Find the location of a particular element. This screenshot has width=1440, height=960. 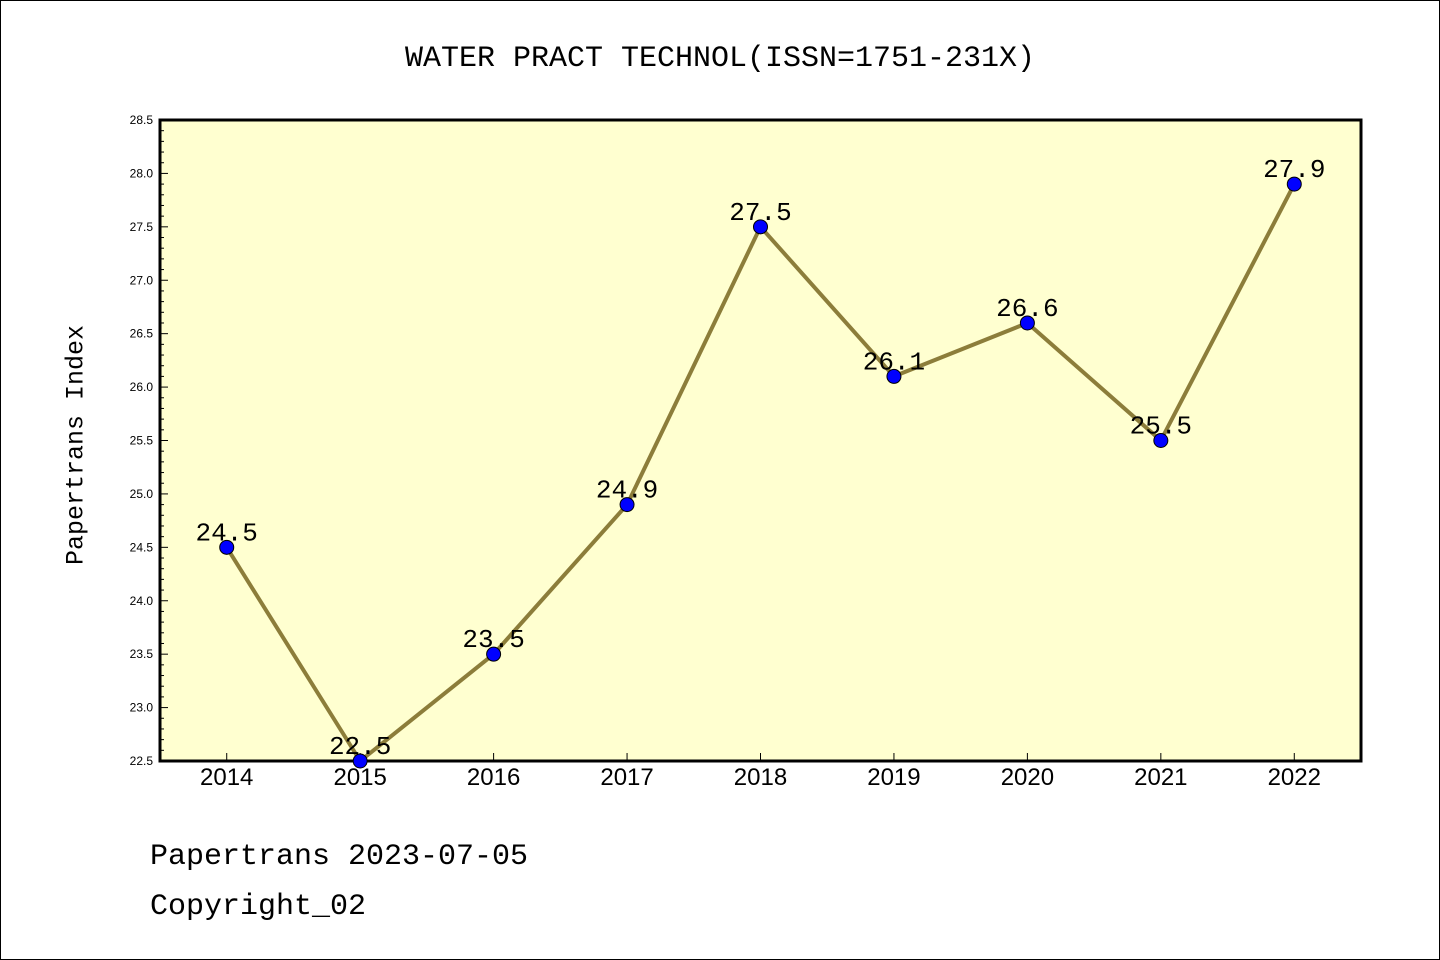

y-tick-label: 27.5 is located at coordinates (142, 227).